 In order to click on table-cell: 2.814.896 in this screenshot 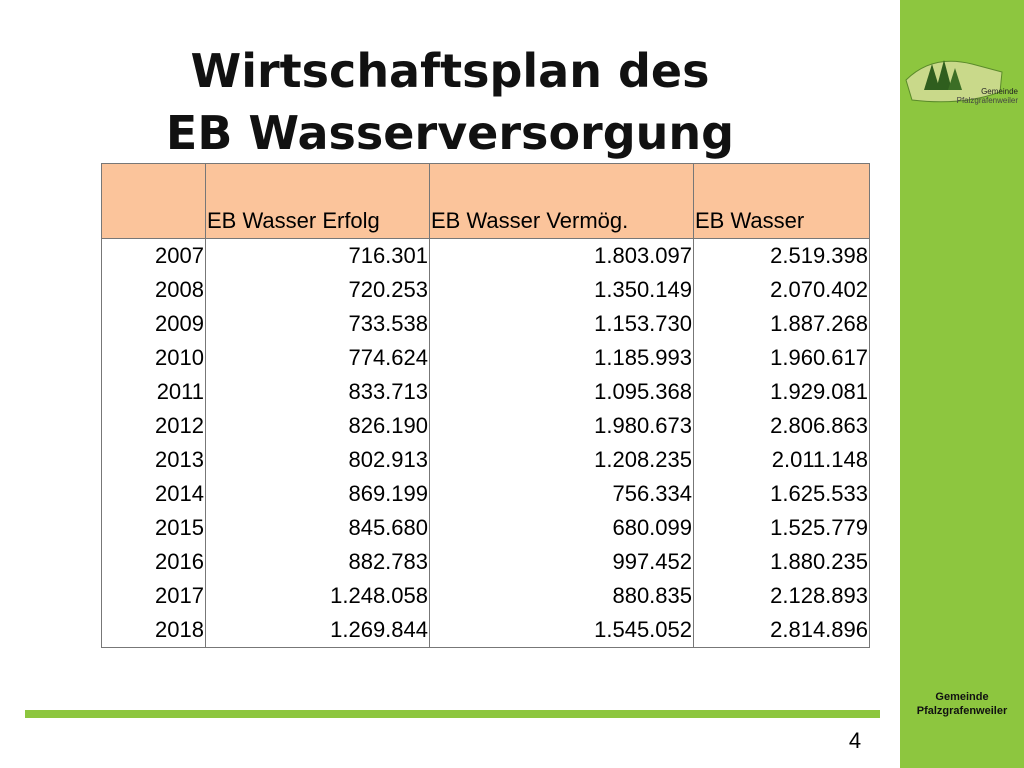, I will do `click(781, 630)`.